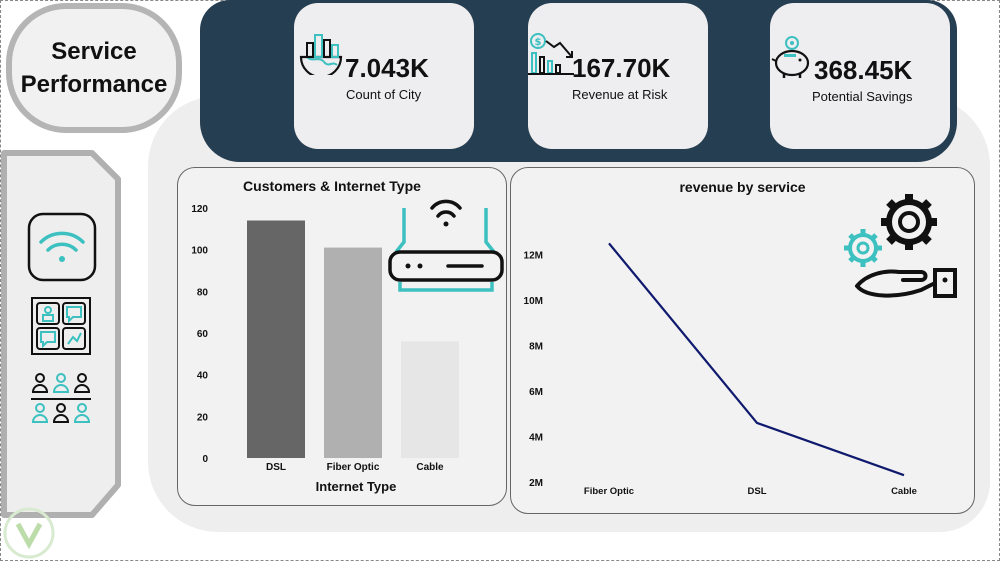 The height and width of the screenshot is (561, 1000). Describe the element at coordinates (205, 459) in the screenshot. I see `y-tick-label: 0` at that location.